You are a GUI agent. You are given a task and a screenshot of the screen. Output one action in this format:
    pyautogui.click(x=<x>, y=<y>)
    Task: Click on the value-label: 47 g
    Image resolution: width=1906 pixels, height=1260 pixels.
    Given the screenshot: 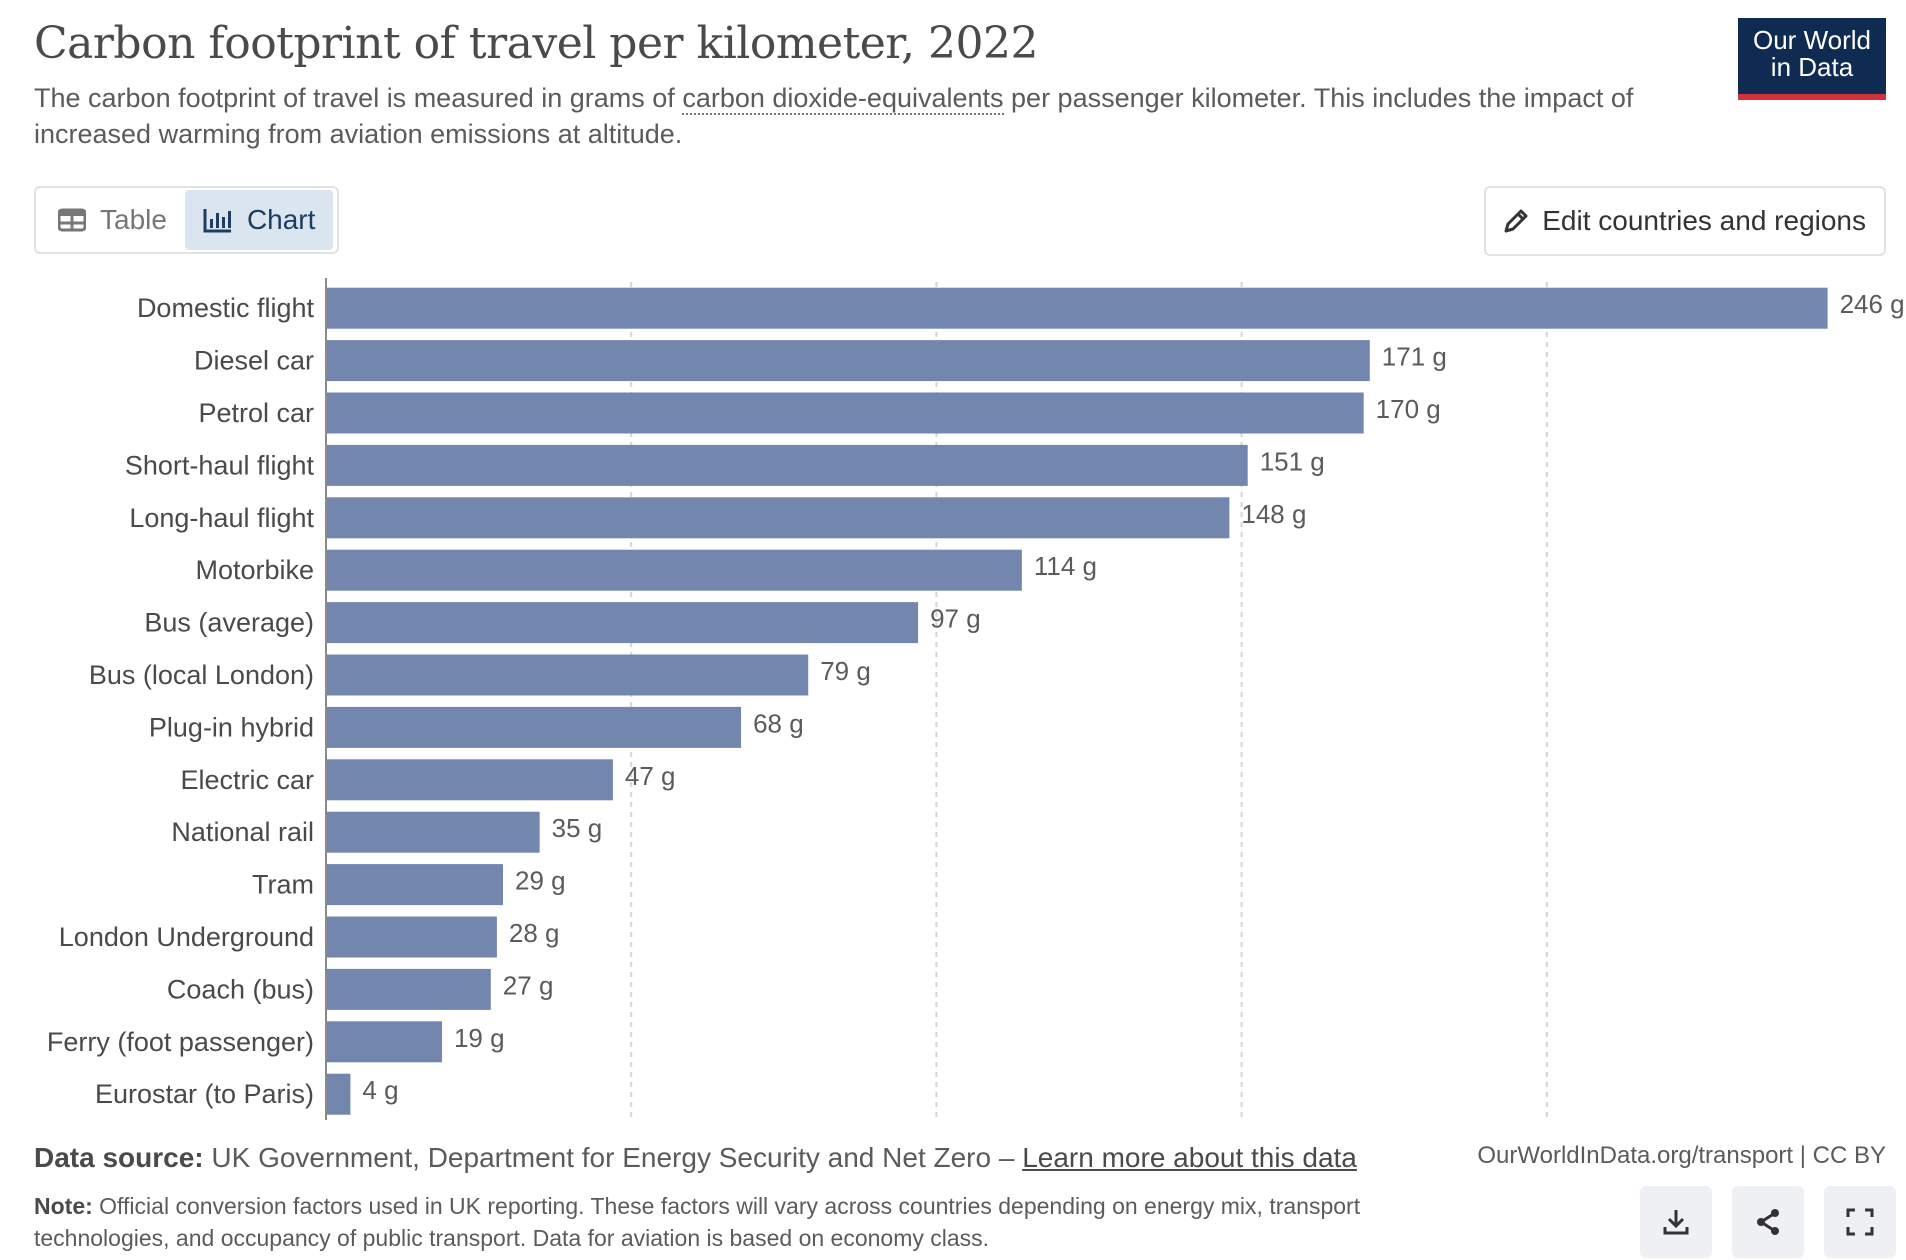 What is the action you would take?
    pyautogui.click(x=650, y=776)
    